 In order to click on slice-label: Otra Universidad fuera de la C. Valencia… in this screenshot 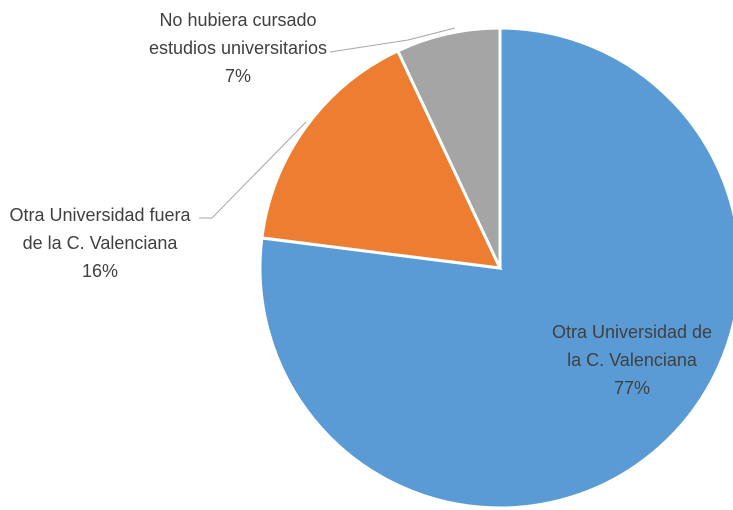, I will do `click(100, 243)`.